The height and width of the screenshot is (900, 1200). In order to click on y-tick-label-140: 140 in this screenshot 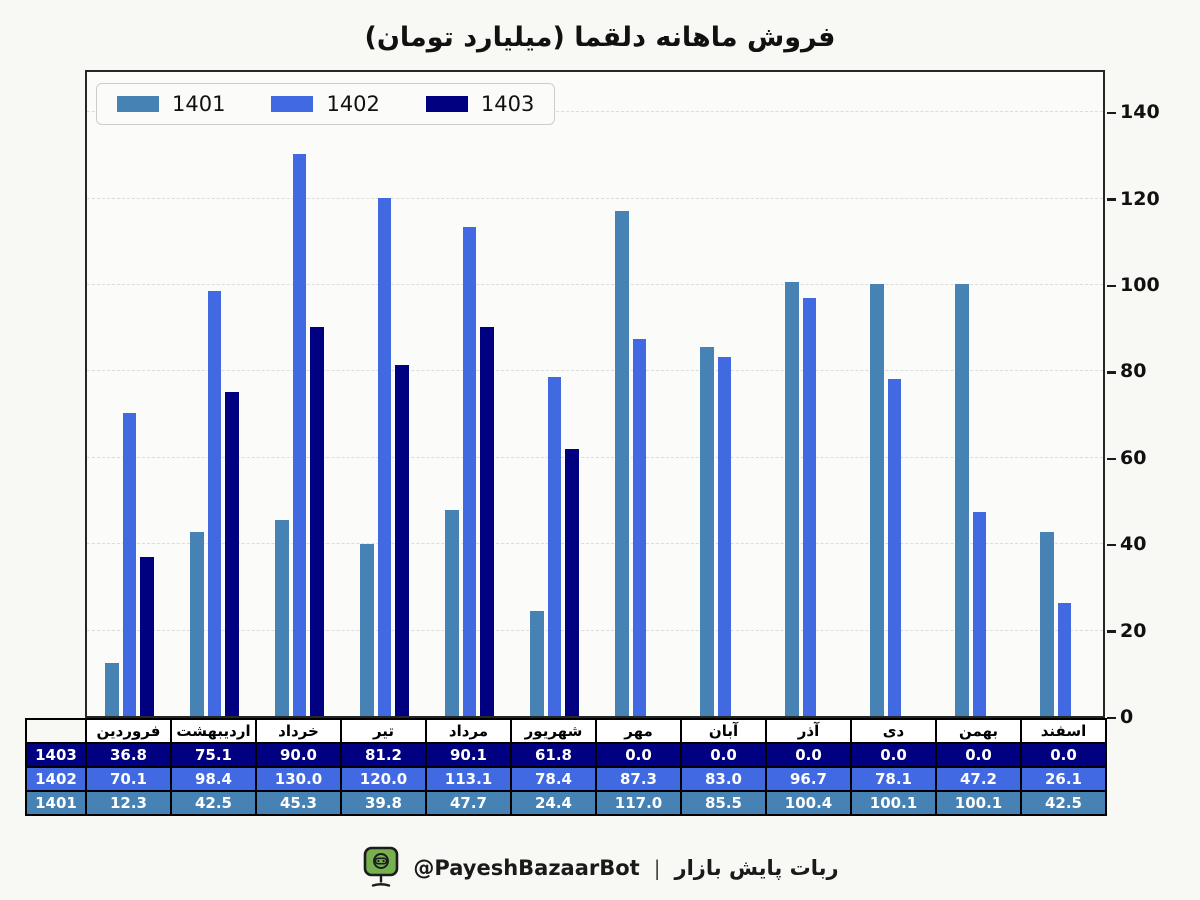, I will do `click(1140, 112)`.